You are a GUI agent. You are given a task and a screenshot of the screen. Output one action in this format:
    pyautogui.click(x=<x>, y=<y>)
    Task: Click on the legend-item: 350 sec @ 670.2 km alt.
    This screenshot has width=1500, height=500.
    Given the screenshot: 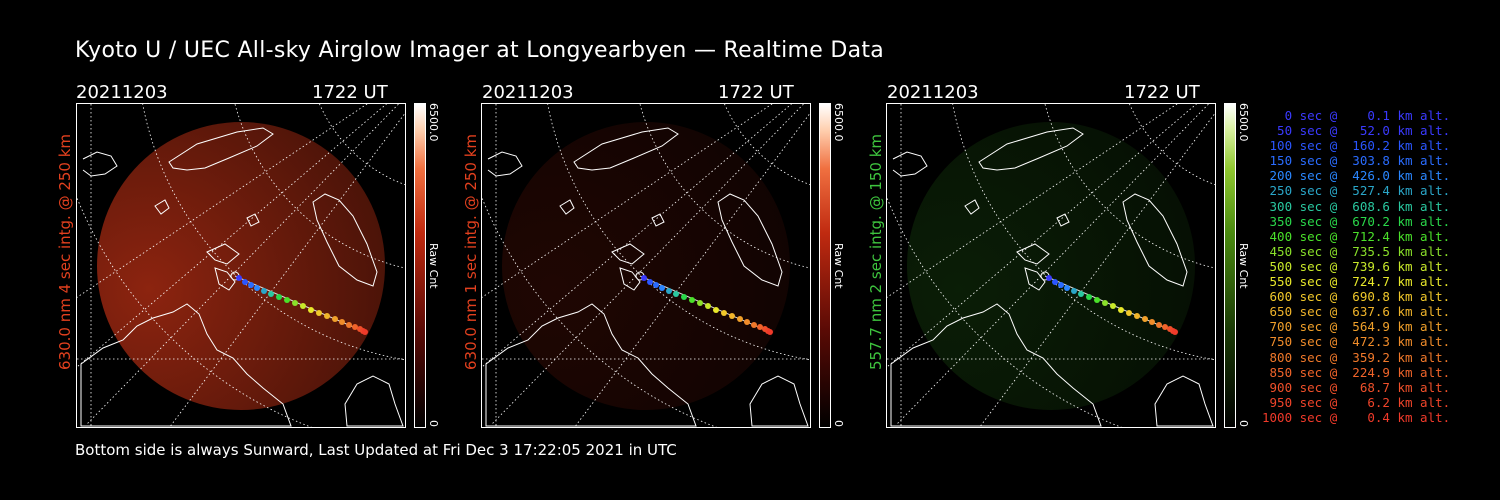 What is the action you would take?
    pyautogui.click(x=1356, y=221)
    